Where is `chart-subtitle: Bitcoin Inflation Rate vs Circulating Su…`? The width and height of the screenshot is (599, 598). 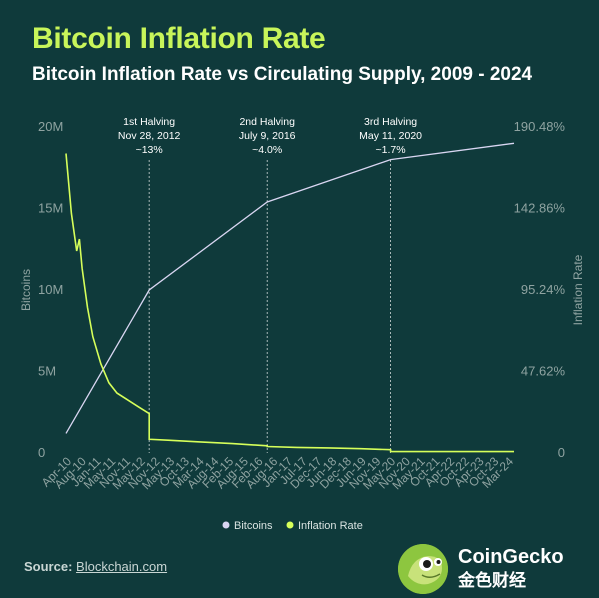 chart-subtitle: Bitcoin Inflation Rate vs Circulating Su… is located at coordinates (282, 74).